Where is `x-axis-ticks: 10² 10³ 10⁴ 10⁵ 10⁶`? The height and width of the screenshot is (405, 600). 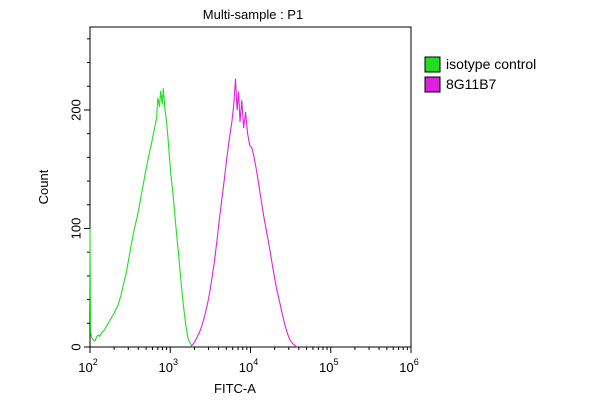
x-axis-ticks: 10² 10³ 10⁴ 10⁵ 10⁶ is located at coordinates (248, 361).